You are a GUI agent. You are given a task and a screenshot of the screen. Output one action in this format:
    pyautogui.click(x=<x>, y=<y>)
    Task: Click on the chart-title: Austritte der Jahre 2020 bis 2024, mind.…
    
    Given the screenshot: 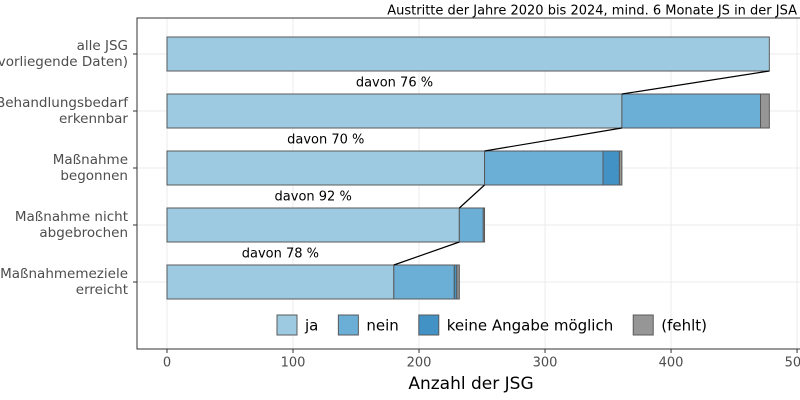 What is the action you would take?
    pyautogui.click(x=592, y=11)
    